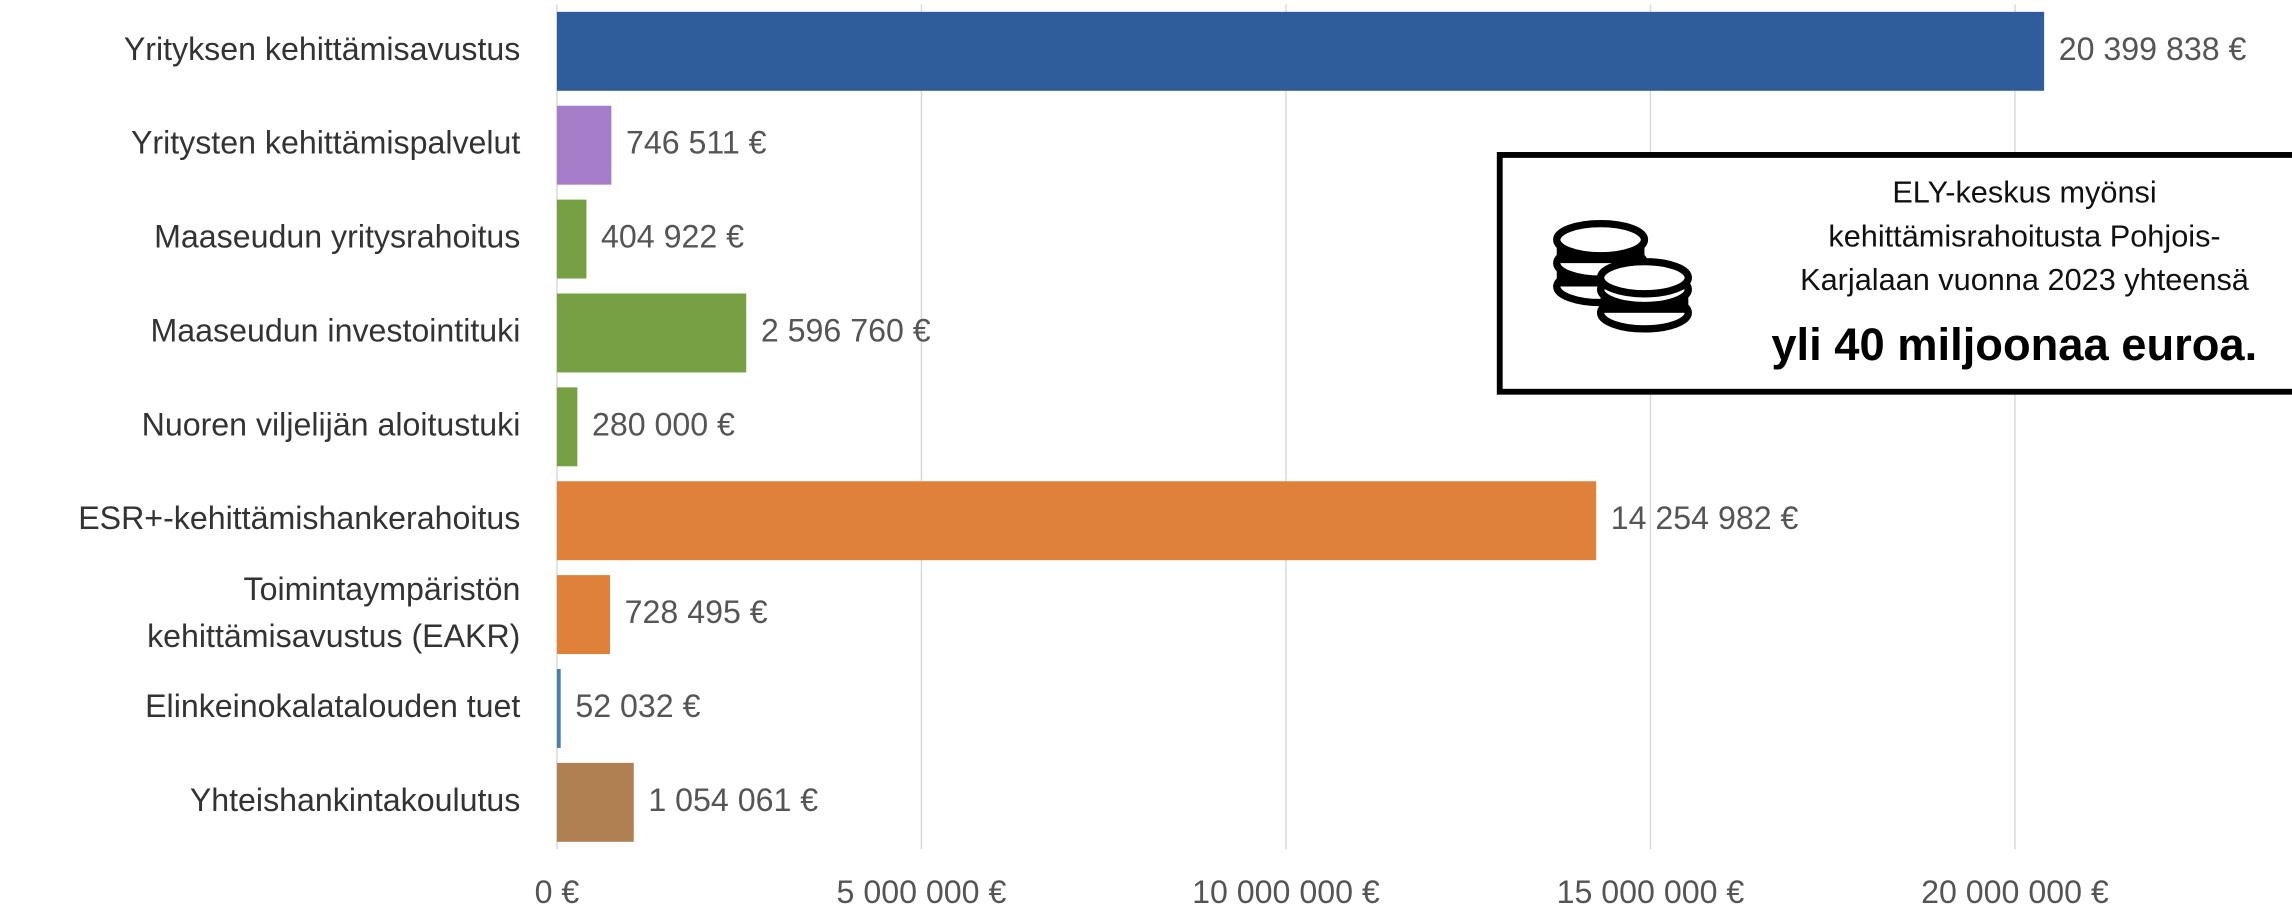  I want to click on value-label: 728 495 €, so click(696, 612).